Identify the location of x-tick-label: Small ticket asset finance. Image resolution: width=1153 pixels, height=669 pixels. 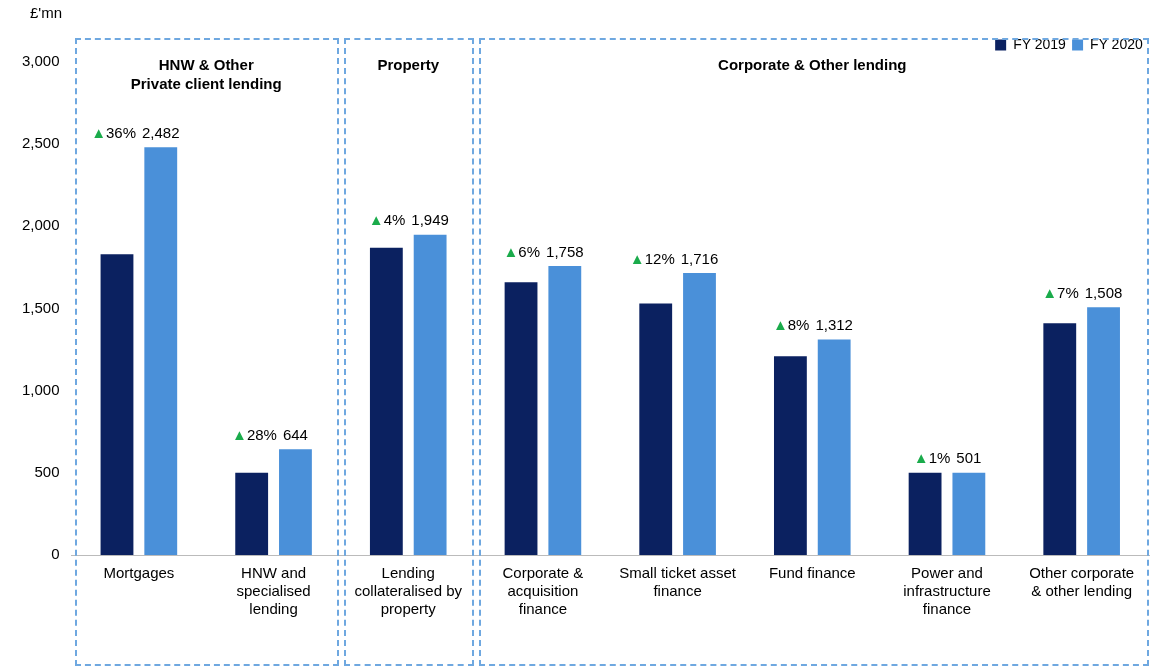
(678, 582).